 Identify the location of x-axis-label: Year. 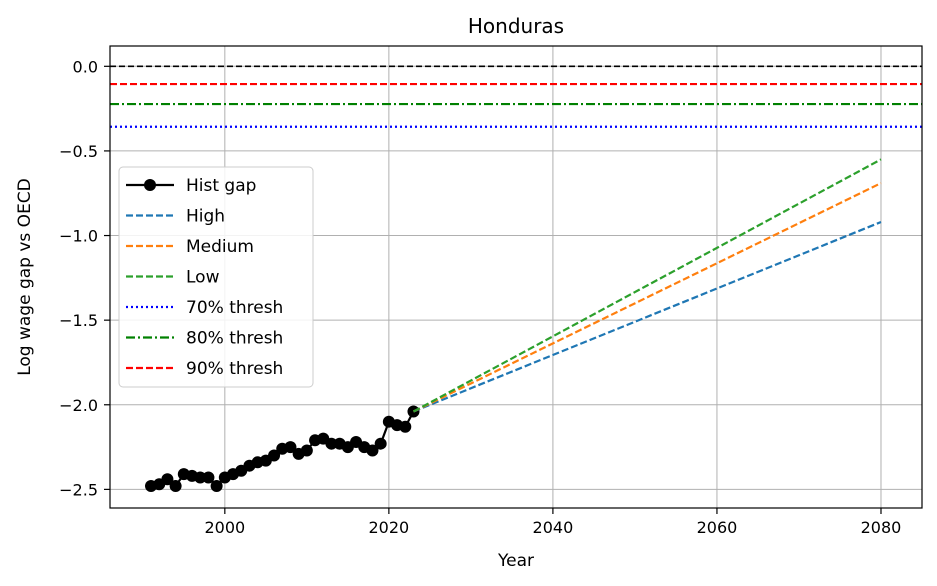
(515, 561).